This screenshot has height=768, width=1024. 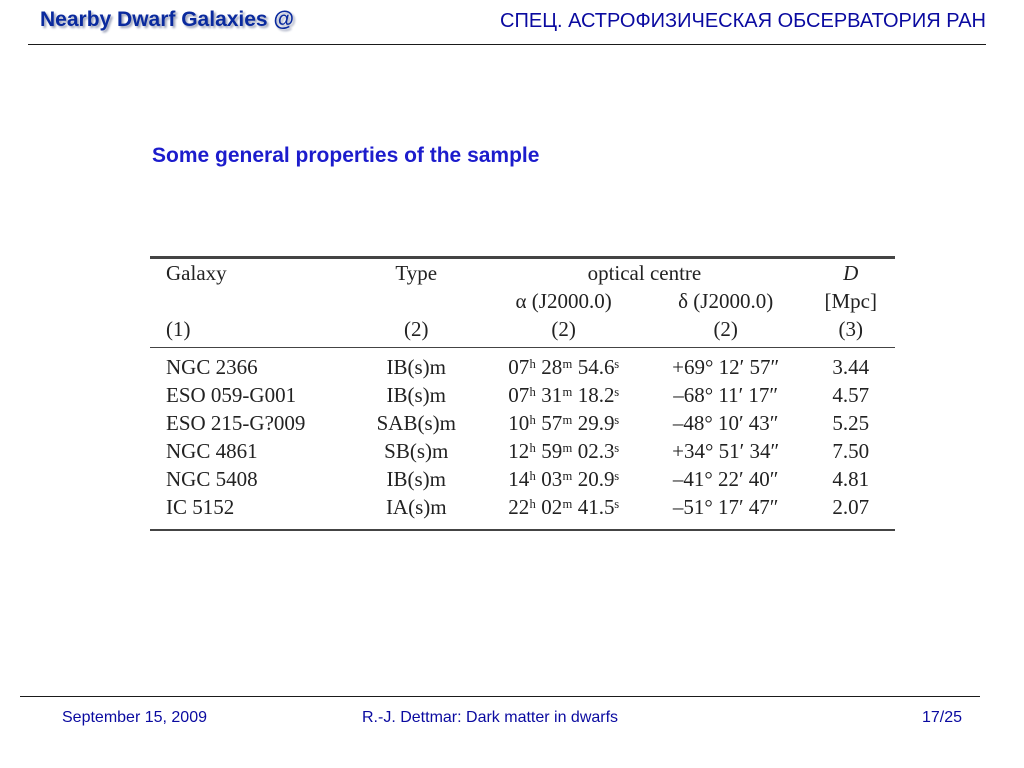 I want to click on cell-dec: –48° 10′ 43″, so click(x=725, y=423).